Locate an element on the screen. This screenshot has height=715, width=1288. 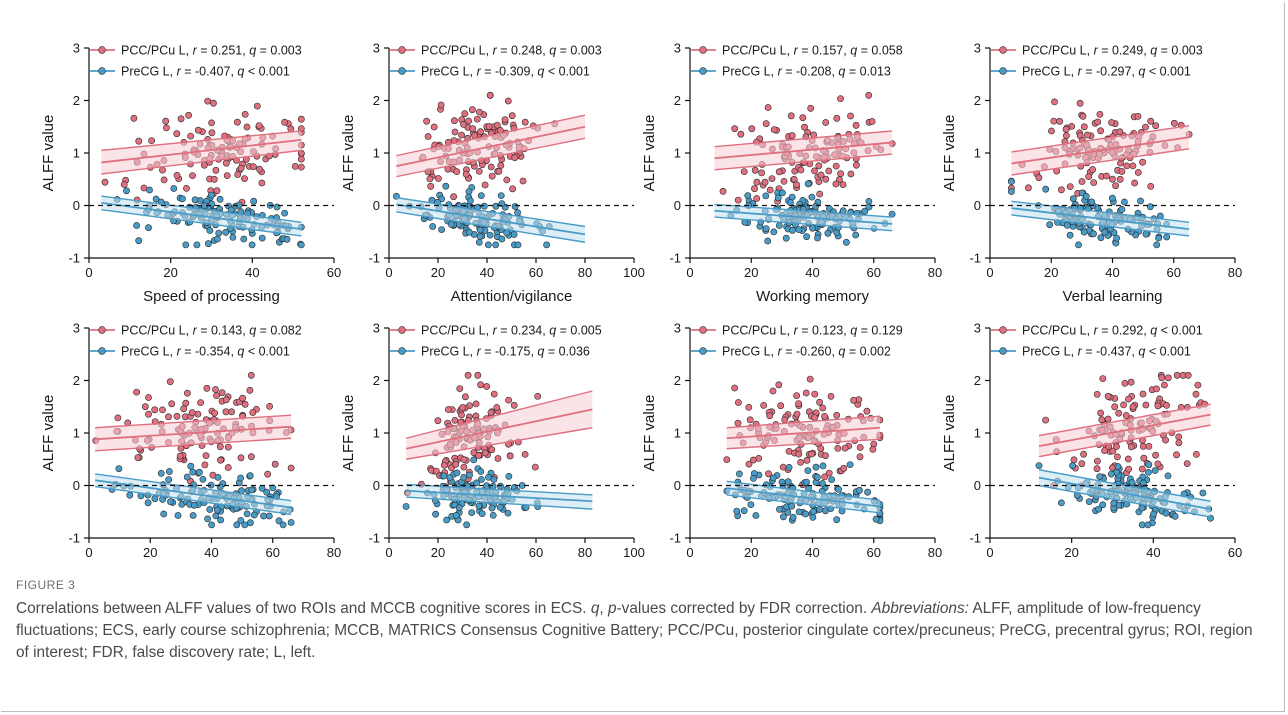
x-tick-label: 80 is located at coordinates (935, 272).